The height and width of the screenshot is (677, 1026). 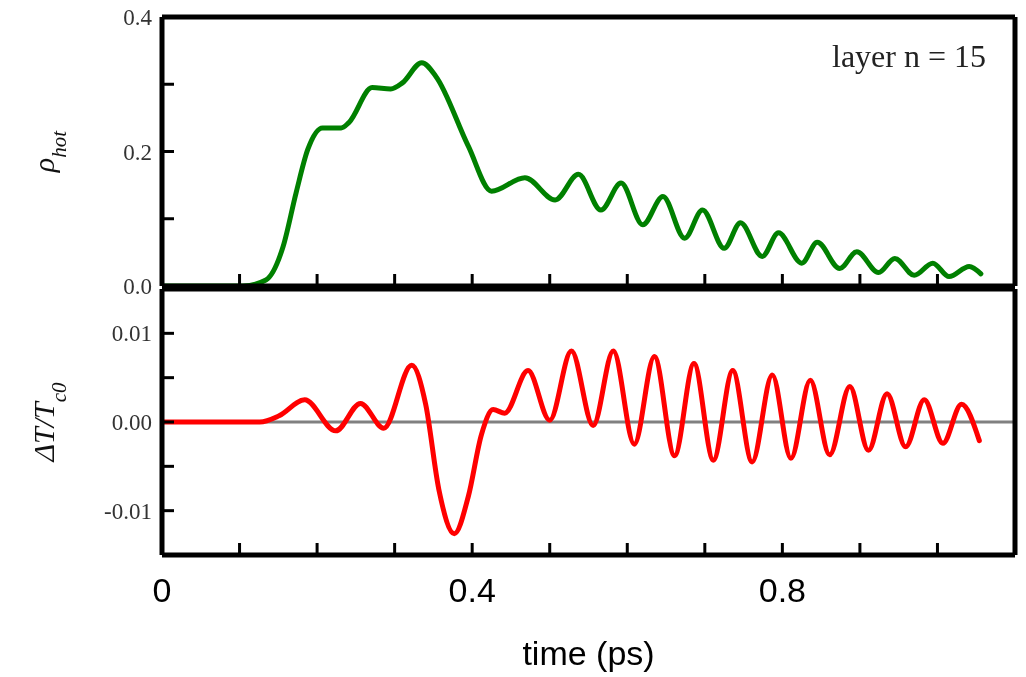 I want to click on y-tick-label: 0.00, so click(x=131, y=422).